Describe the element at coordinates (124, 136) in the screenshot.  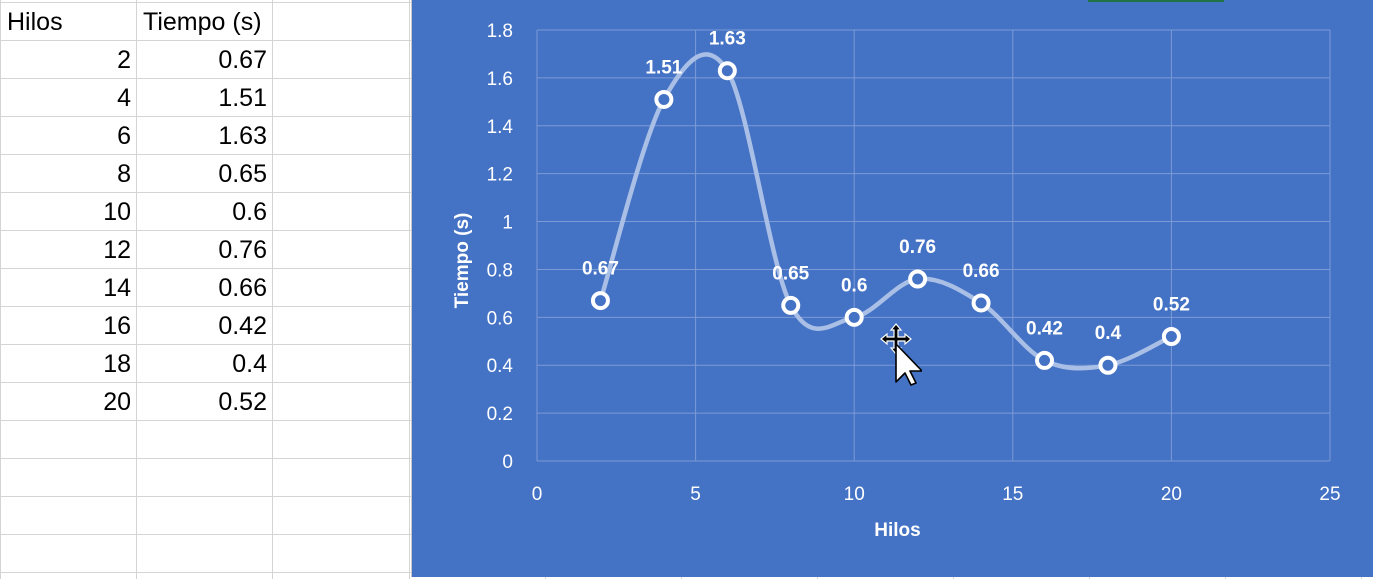
I see `cell-hilos: 6` at that location.